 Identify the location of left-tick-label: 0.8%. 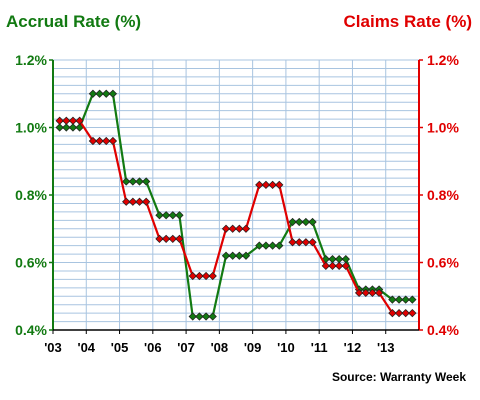
(31, 195).